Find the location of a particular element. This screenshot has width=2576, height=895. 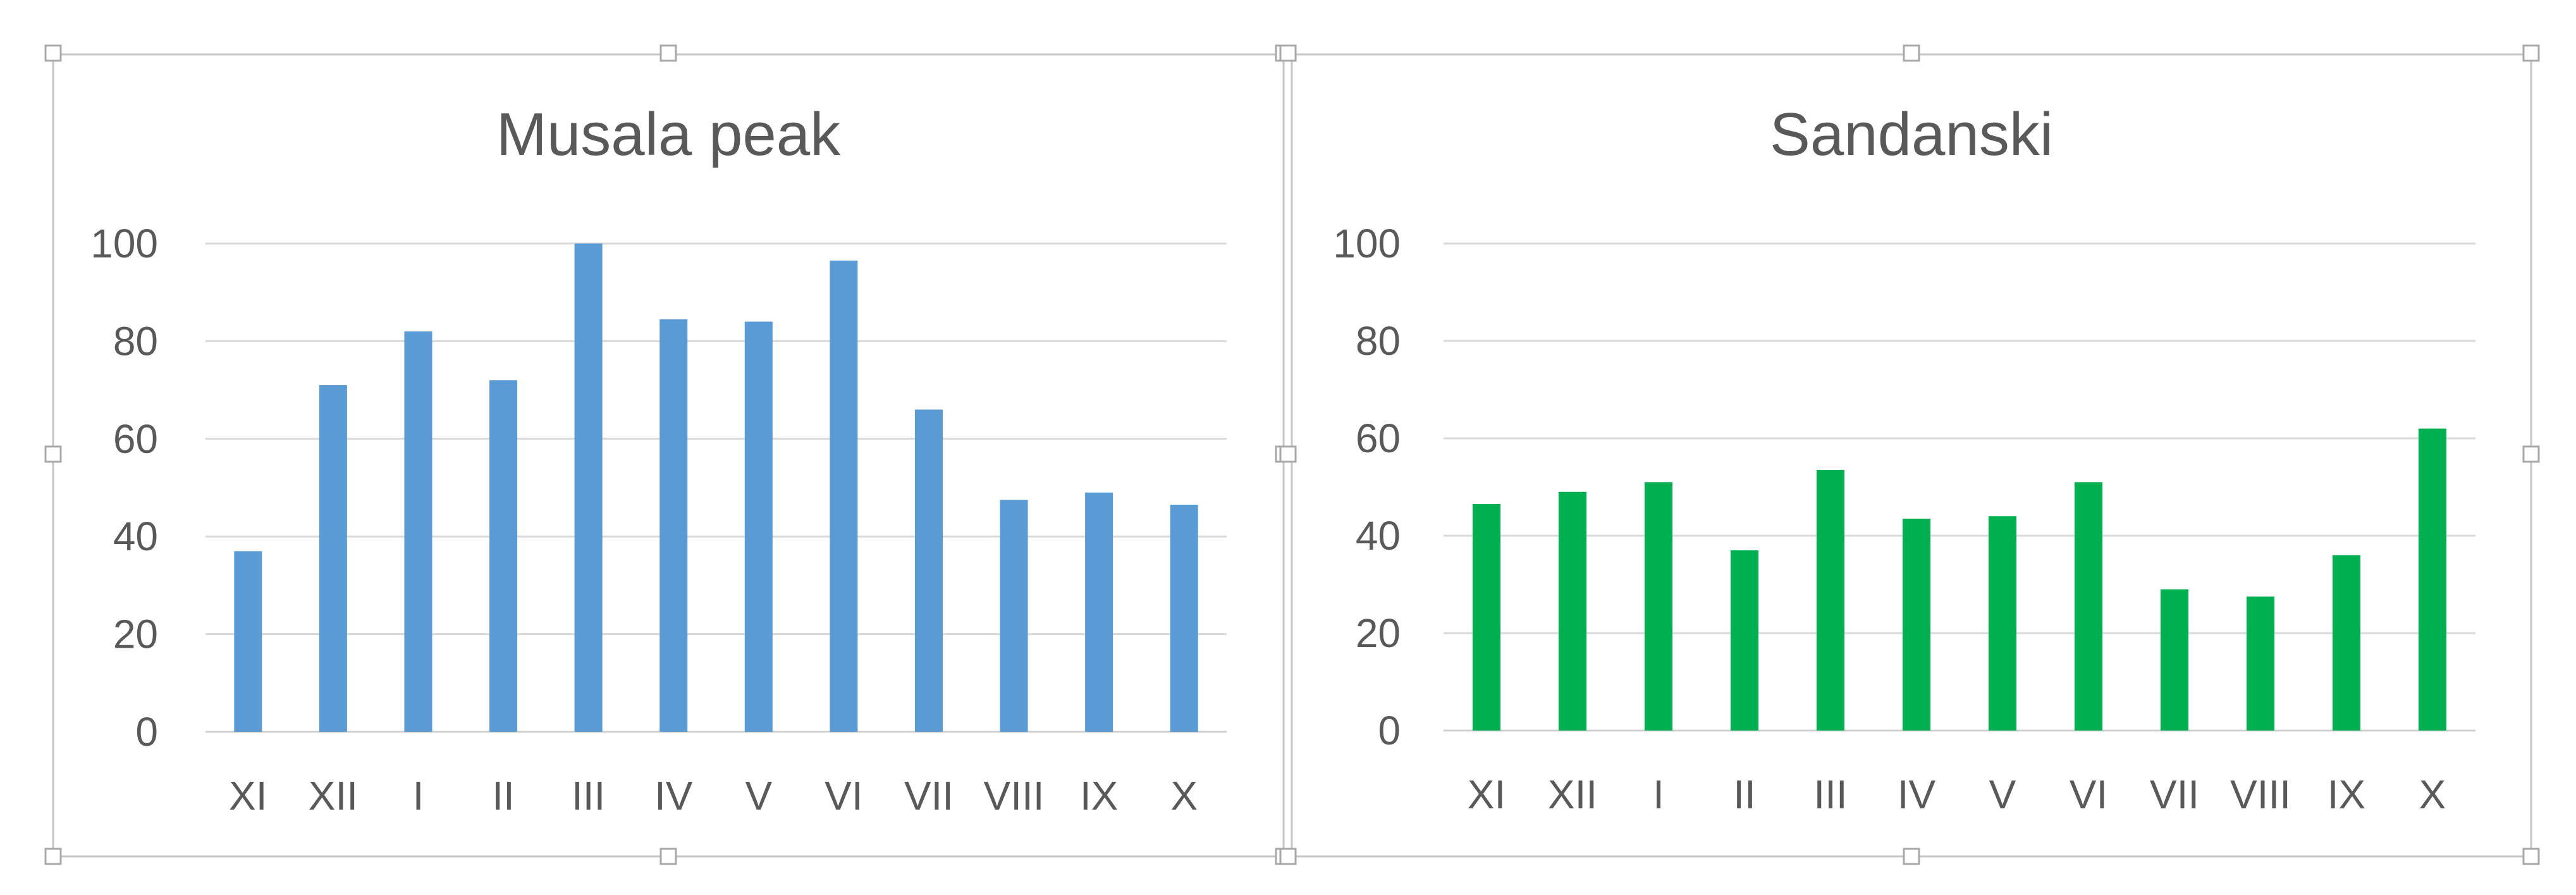

resize-handle-tl is located at coordinates (53, 53).